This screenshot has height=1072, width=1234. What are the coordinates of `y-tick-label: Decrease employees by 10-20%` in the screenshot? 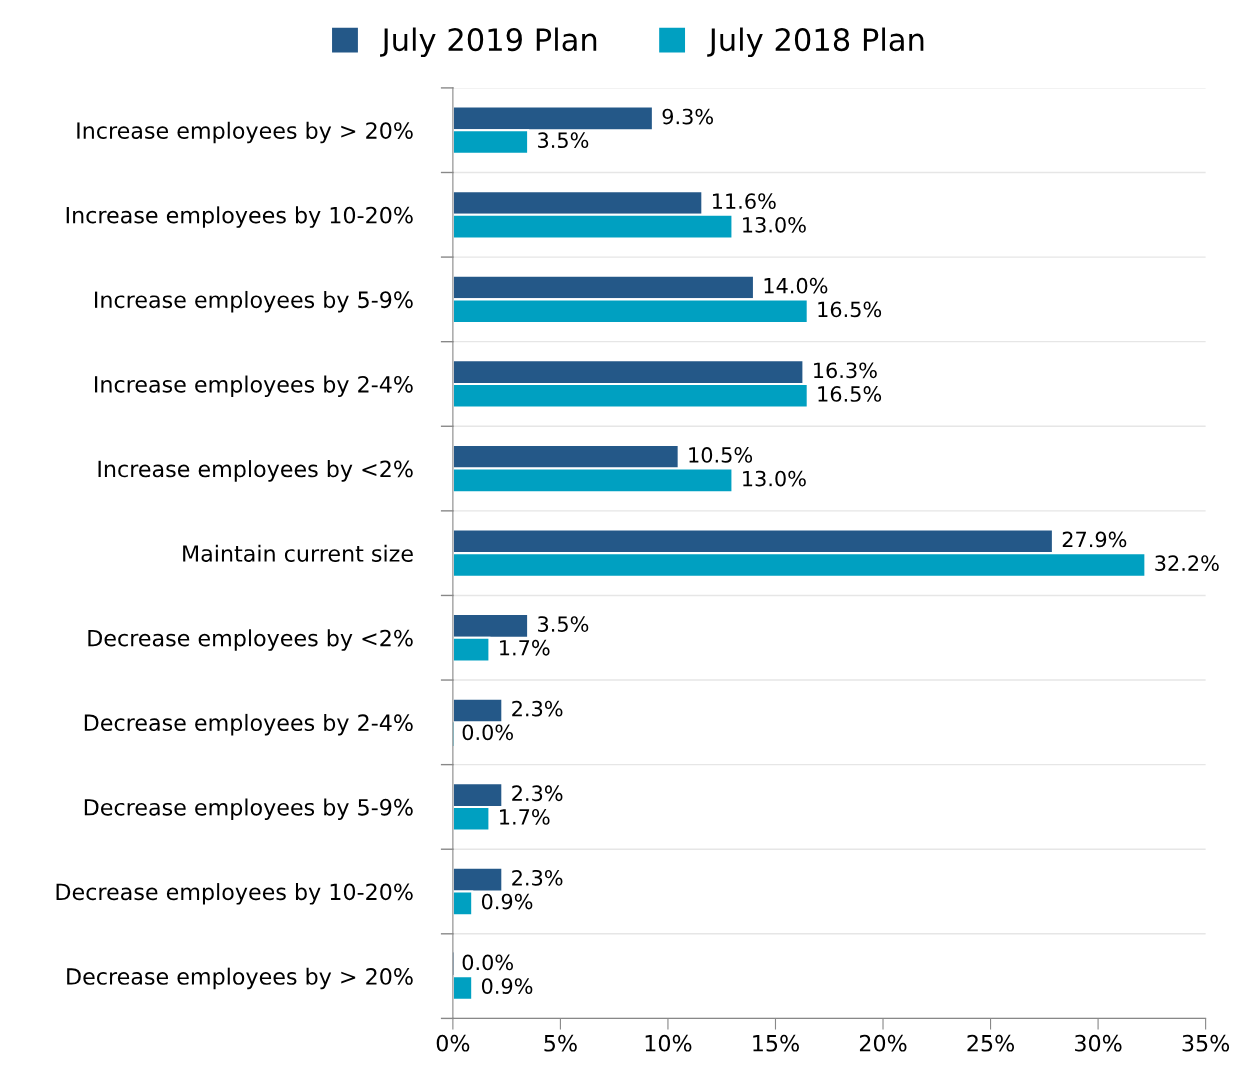 It's located at (234, 894).